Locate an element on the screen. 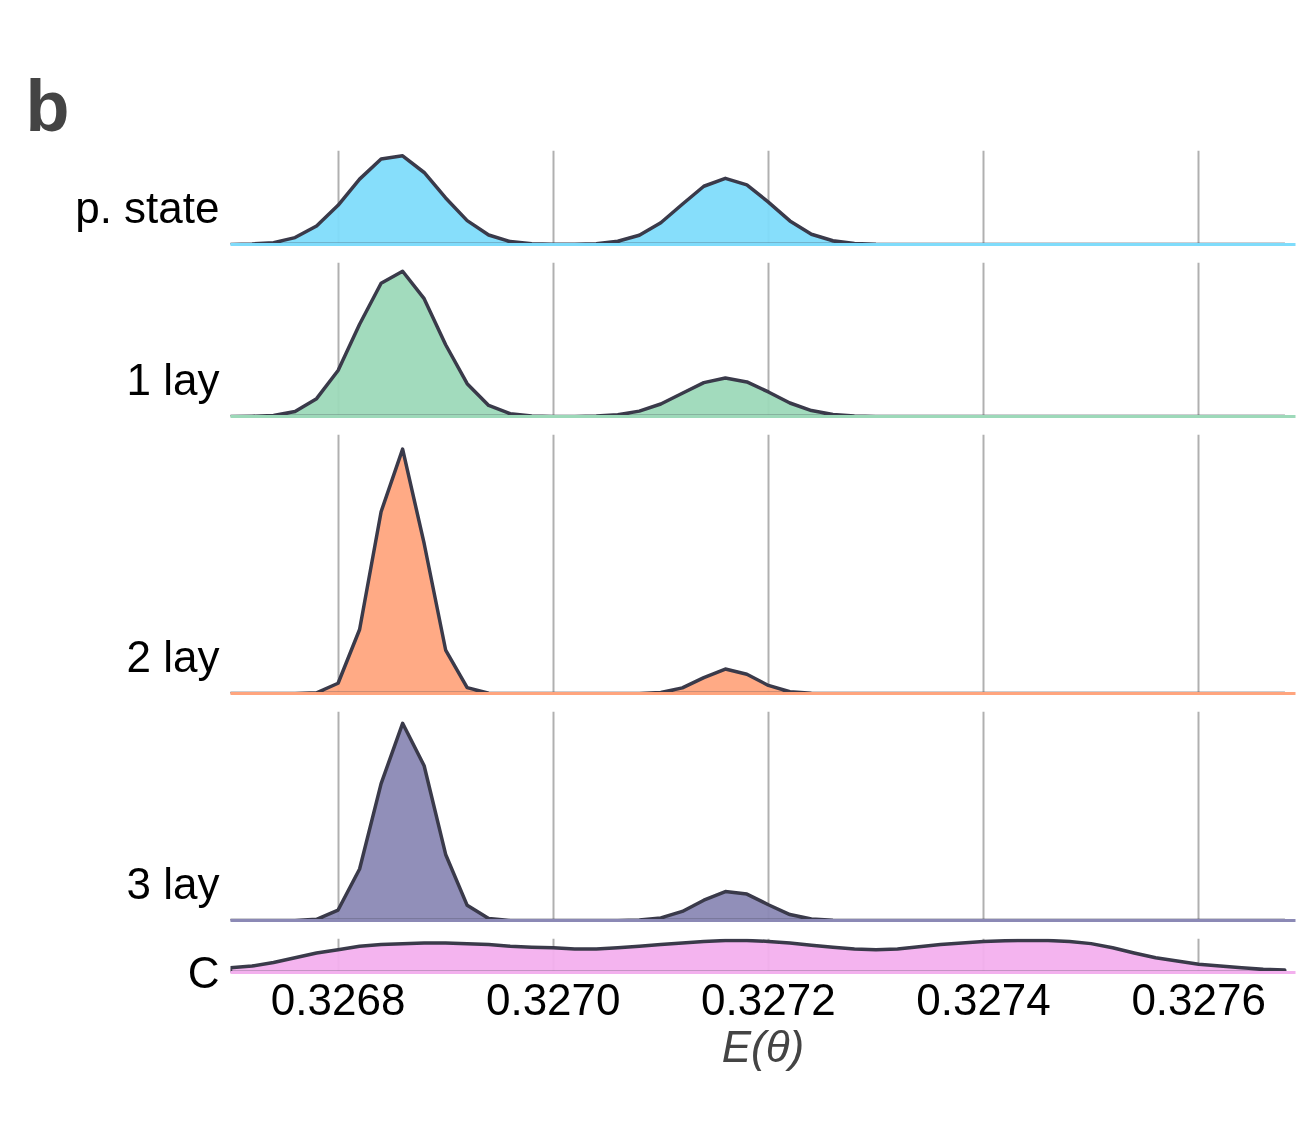 Image resolution: width=1303 pixels, height=1141 pixels. series-label: 1 lay is located at coordinates (173, 379).